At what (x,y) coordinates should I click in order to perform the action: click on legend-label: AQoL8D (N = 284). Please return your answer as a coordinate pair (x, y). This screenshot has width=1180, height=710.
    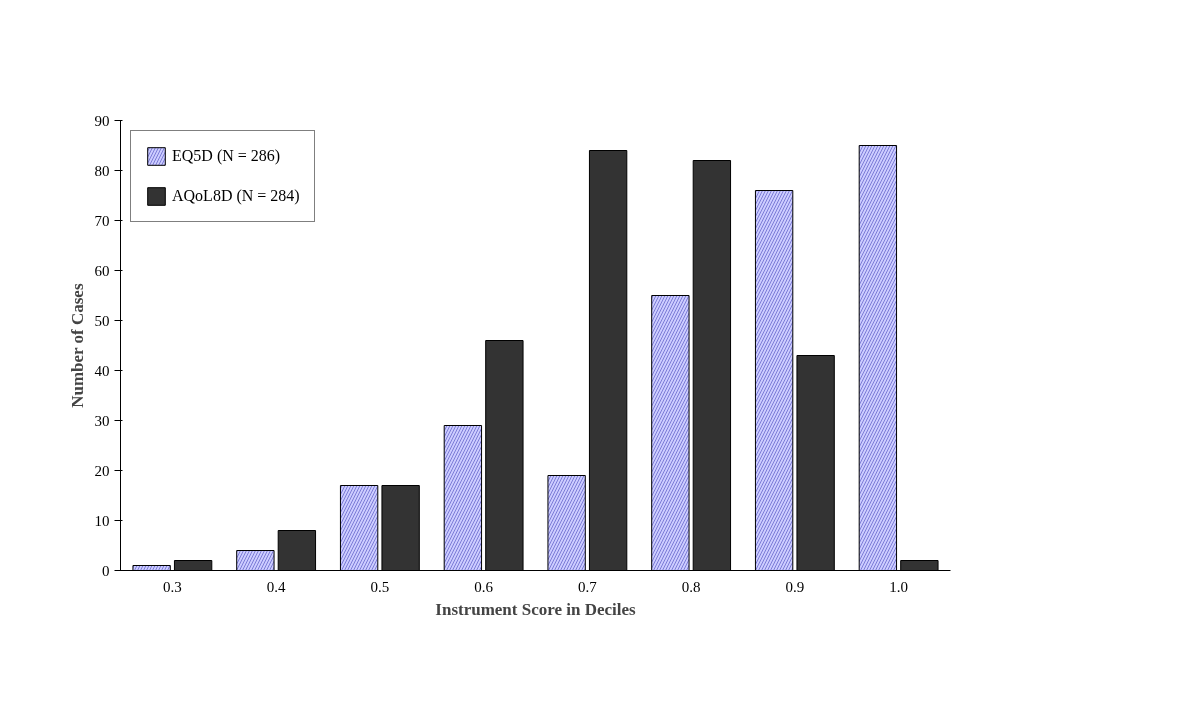
    Looking at the image, I should click on (236, 196).